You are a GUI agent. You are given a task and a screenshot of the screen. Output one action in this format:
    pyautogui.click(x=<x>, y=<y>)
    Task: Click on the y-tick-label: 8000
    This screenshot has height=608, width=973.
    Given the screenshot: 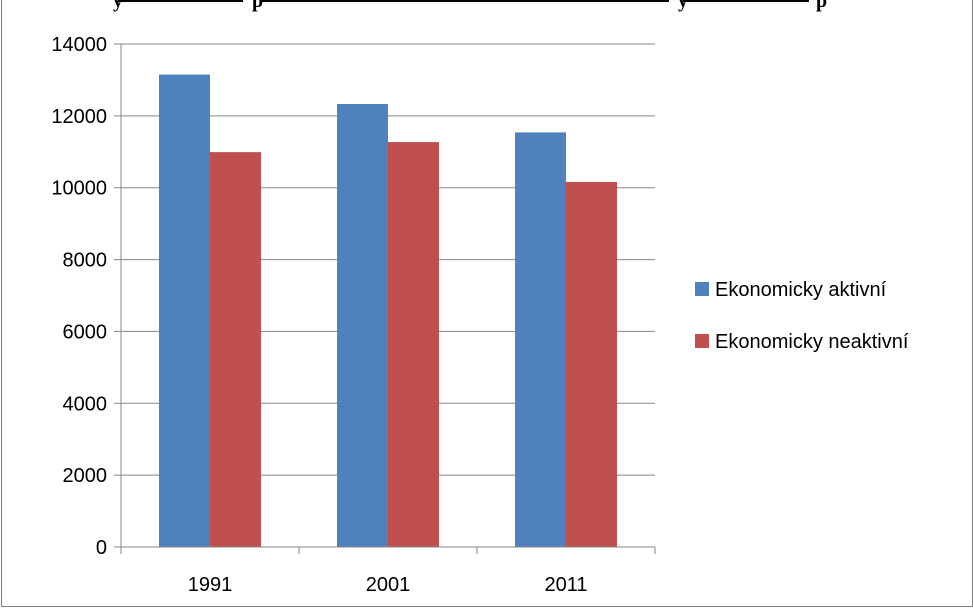 What is the action you would take?
    pyautogui.click(x=85, y=261)
    